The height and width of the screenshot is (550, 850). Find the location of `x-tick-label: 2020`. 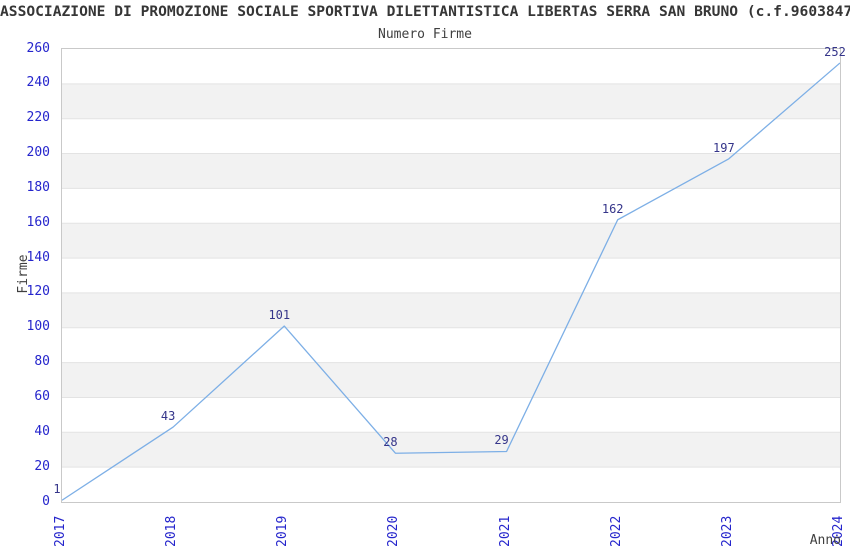

x-tick-label: 2020 is located at coordinates (394, 531).